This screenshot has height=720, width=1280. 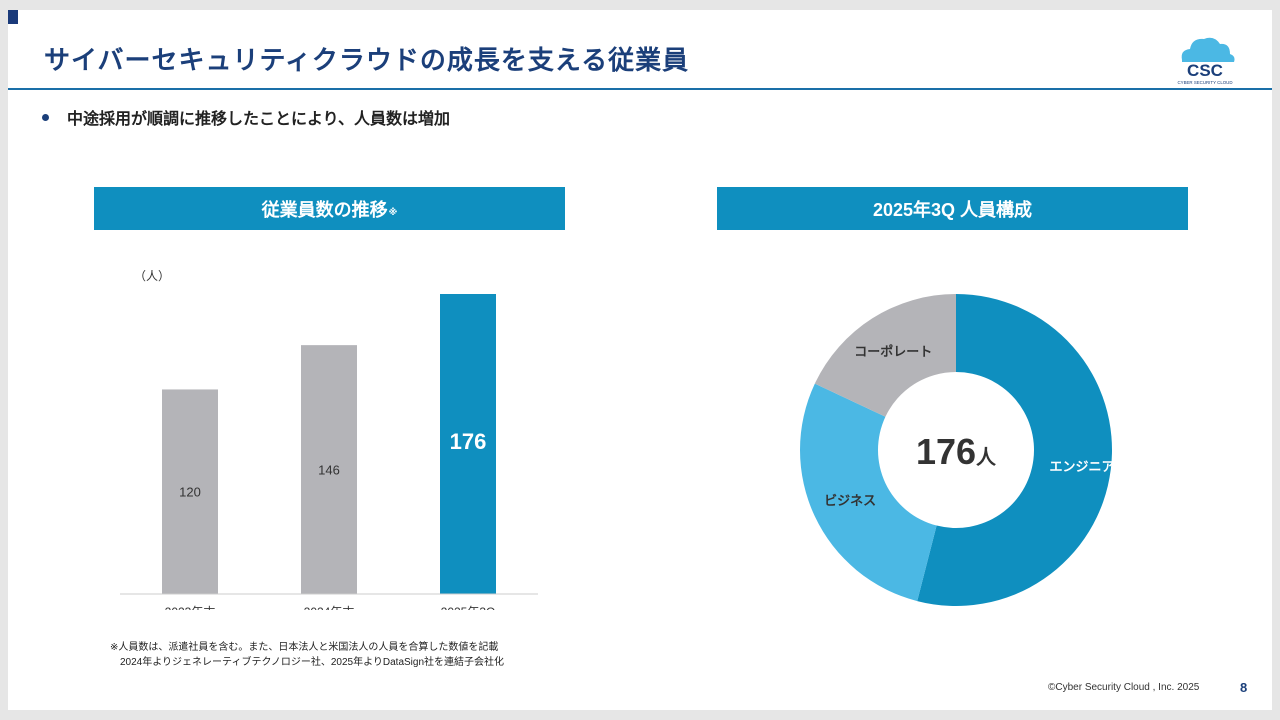 I want to click on bullet-dot, so click(x=45, y=117).